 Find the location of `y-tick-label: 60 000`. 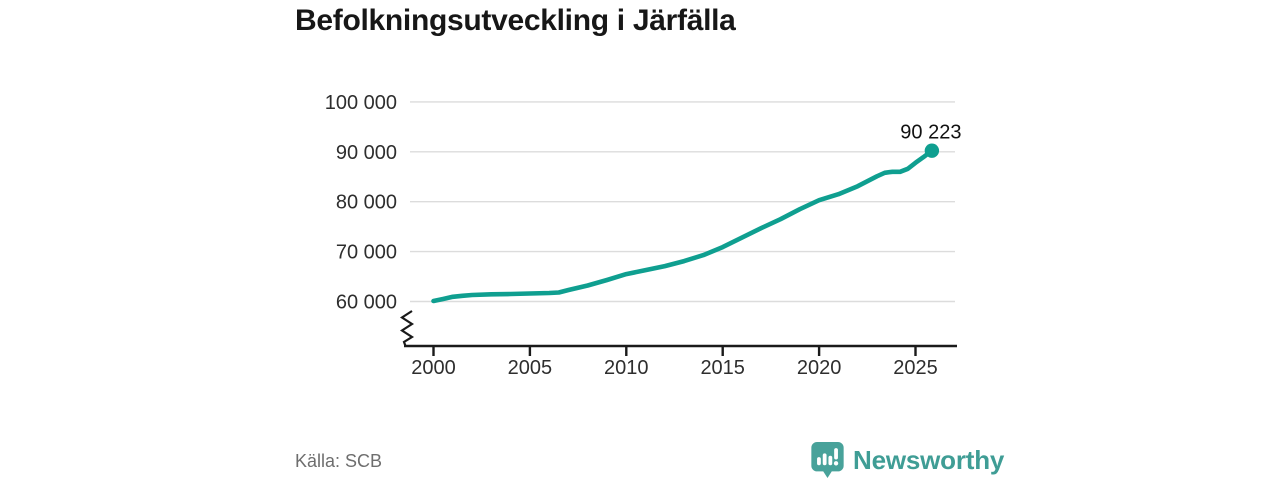

y-tick-label: 60 000 is located at coordinates (366, 303).